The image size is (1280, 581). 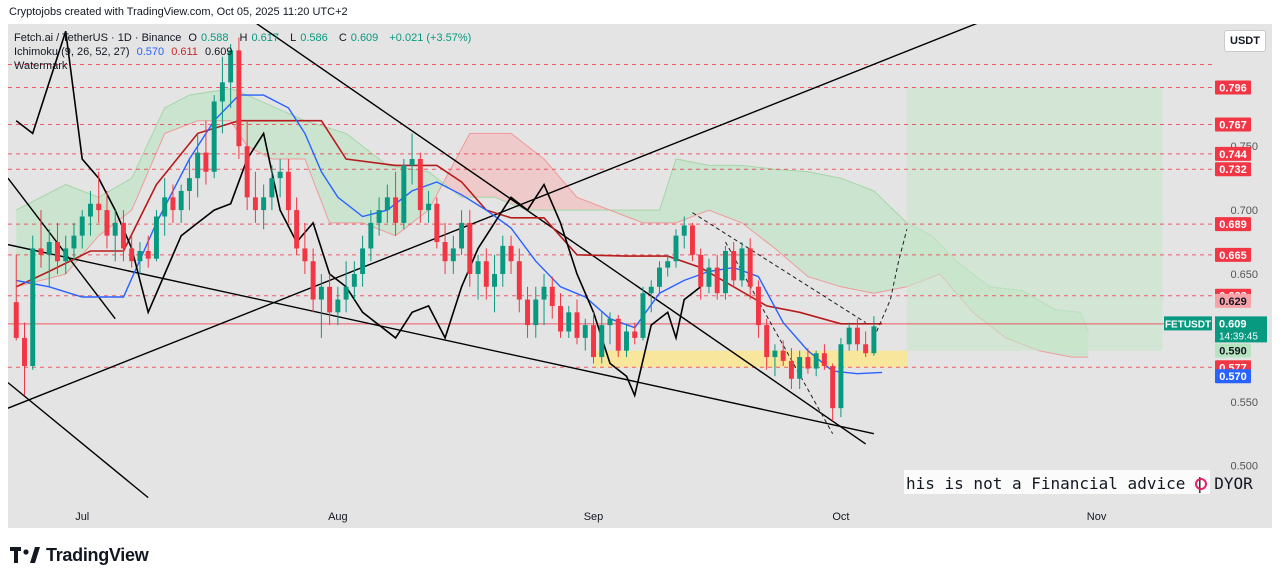 I want to click on price-axis-label-text: 0.590, so click(x=1233, y=352).